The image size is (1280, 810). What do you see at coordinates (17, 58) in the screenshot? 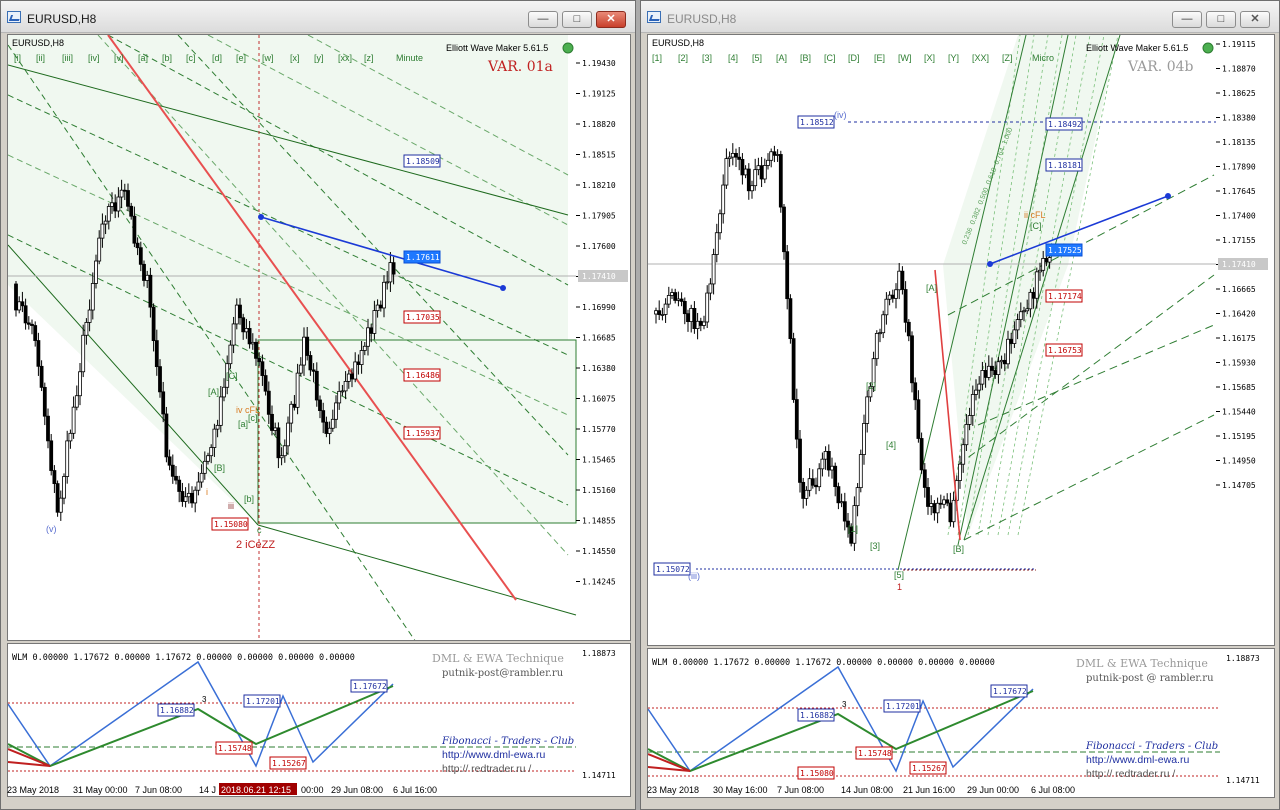
I see `wave-button-0: [i]` at bounding box center [17, 58].